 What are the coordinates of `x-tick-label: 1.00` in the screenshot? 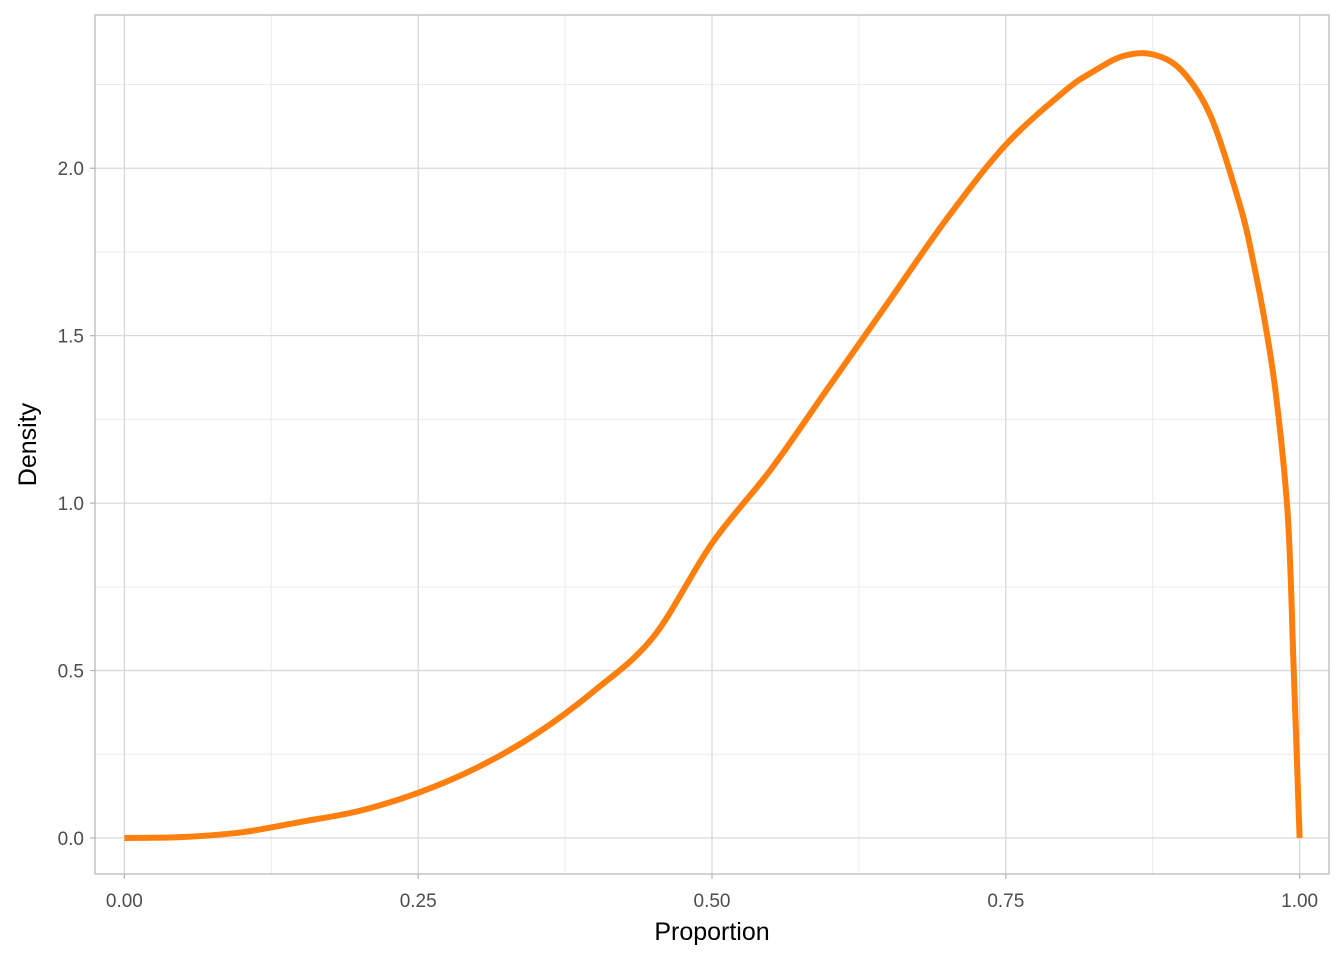 It's located at (1299, 901).